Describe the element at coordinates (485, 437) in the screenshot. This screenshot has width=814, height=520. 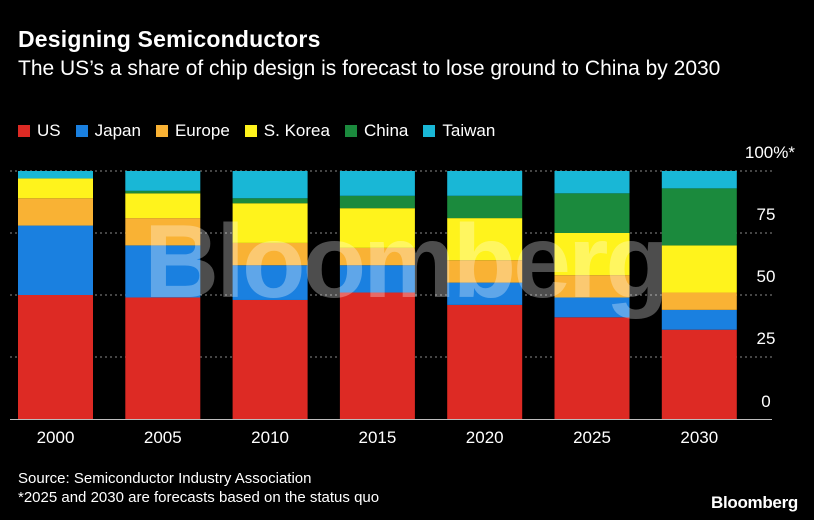
I see `x-tick-label: 2020` at that location.